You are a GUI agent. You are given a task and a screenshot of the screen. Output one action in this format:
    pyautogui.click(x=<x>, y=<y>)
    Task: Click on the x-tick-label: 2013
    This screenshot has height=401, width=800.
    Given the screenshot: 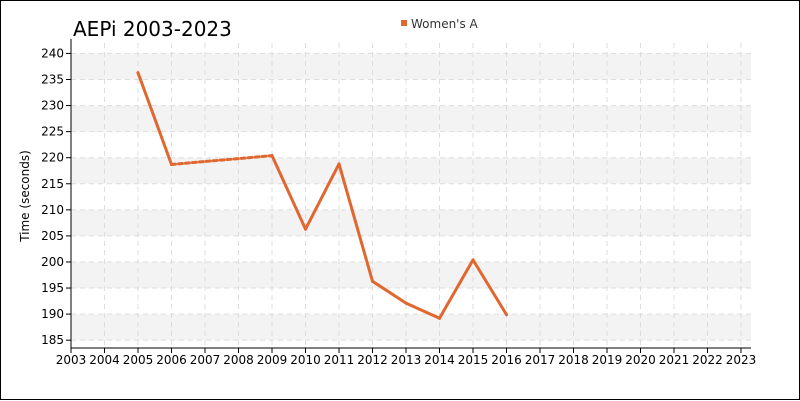 What is the action you would take?
    pyautogui.click(x=406, y=360)
    